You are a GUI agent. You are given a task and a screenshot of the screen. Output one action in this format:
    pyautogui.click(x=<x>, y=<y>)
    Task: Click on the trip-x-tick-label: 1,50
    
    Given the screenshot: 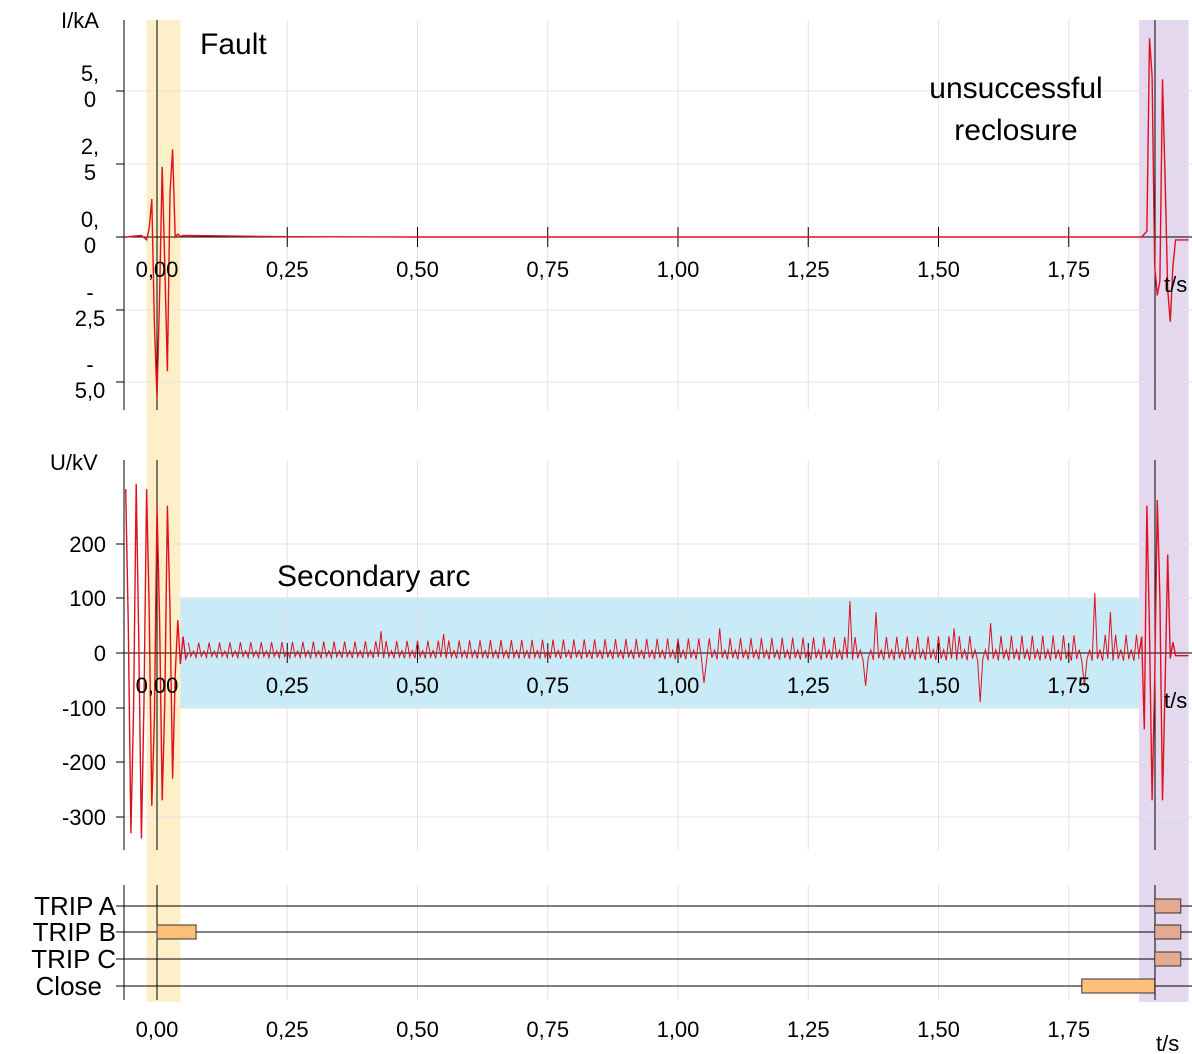 What is the action you would take?
    pyautogui.click(x=938, y=1029)
    